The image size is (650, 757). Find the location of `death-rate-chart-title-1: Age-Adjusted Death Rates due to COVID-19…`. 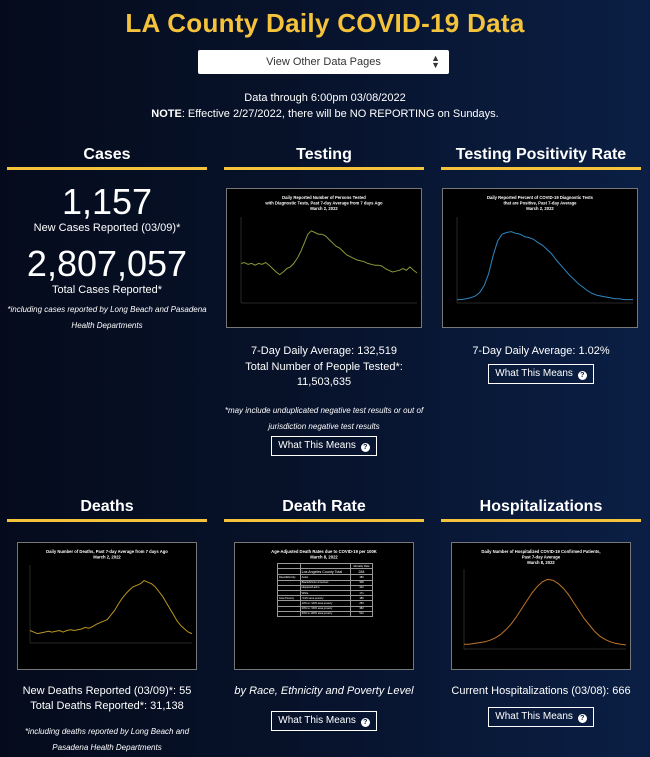

death-rate-chart-title-1: Age-Adjusted Death Rates due to COVID-19… is located at coordinates (324, 551).